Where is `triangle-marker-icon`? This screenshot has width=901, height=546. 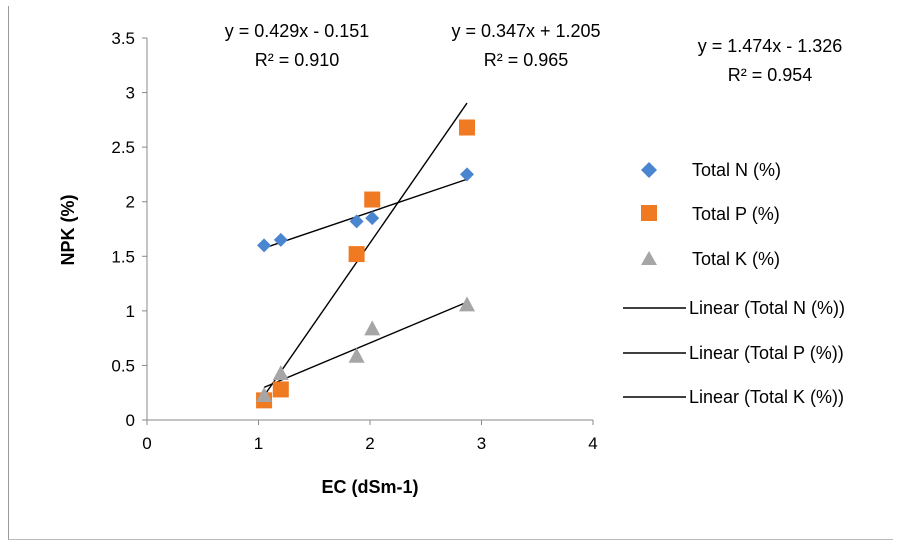
triangle-marker-icon is located at coordinates (649, 258).